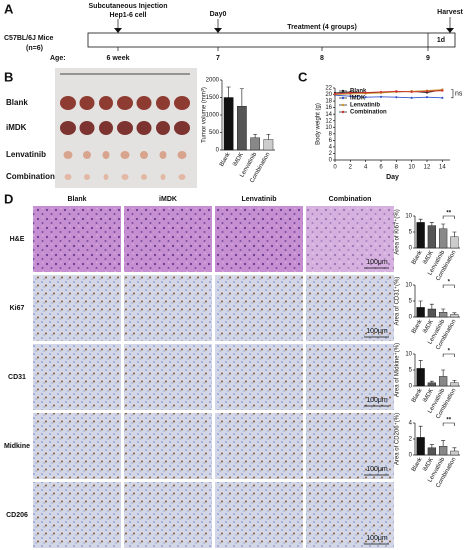  Describe the element at coordinates (397, 232) in the screenshot. I see `y-axis-label: Area of Ki67⁺(%)` at that location.